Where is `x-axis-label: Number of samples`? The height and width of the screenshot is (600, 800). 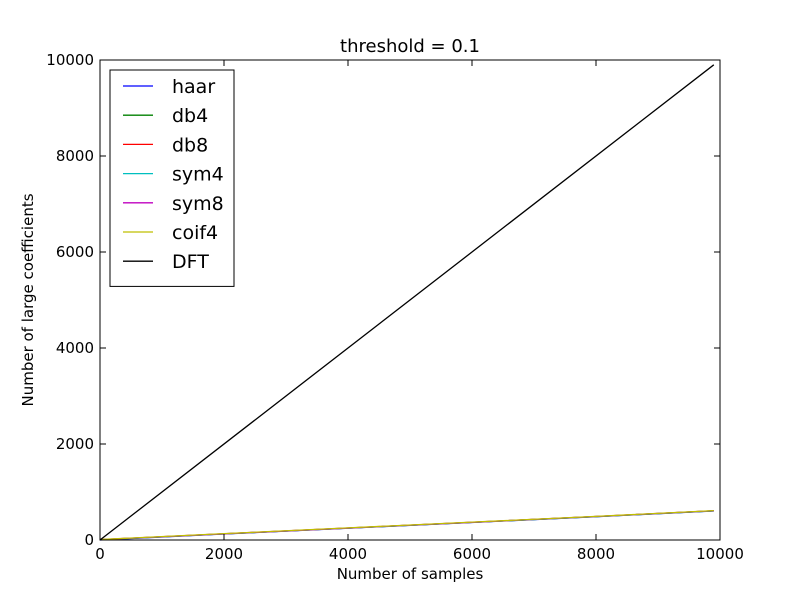 x-axis-label: Number of samples is located at coordinates (410, 574).